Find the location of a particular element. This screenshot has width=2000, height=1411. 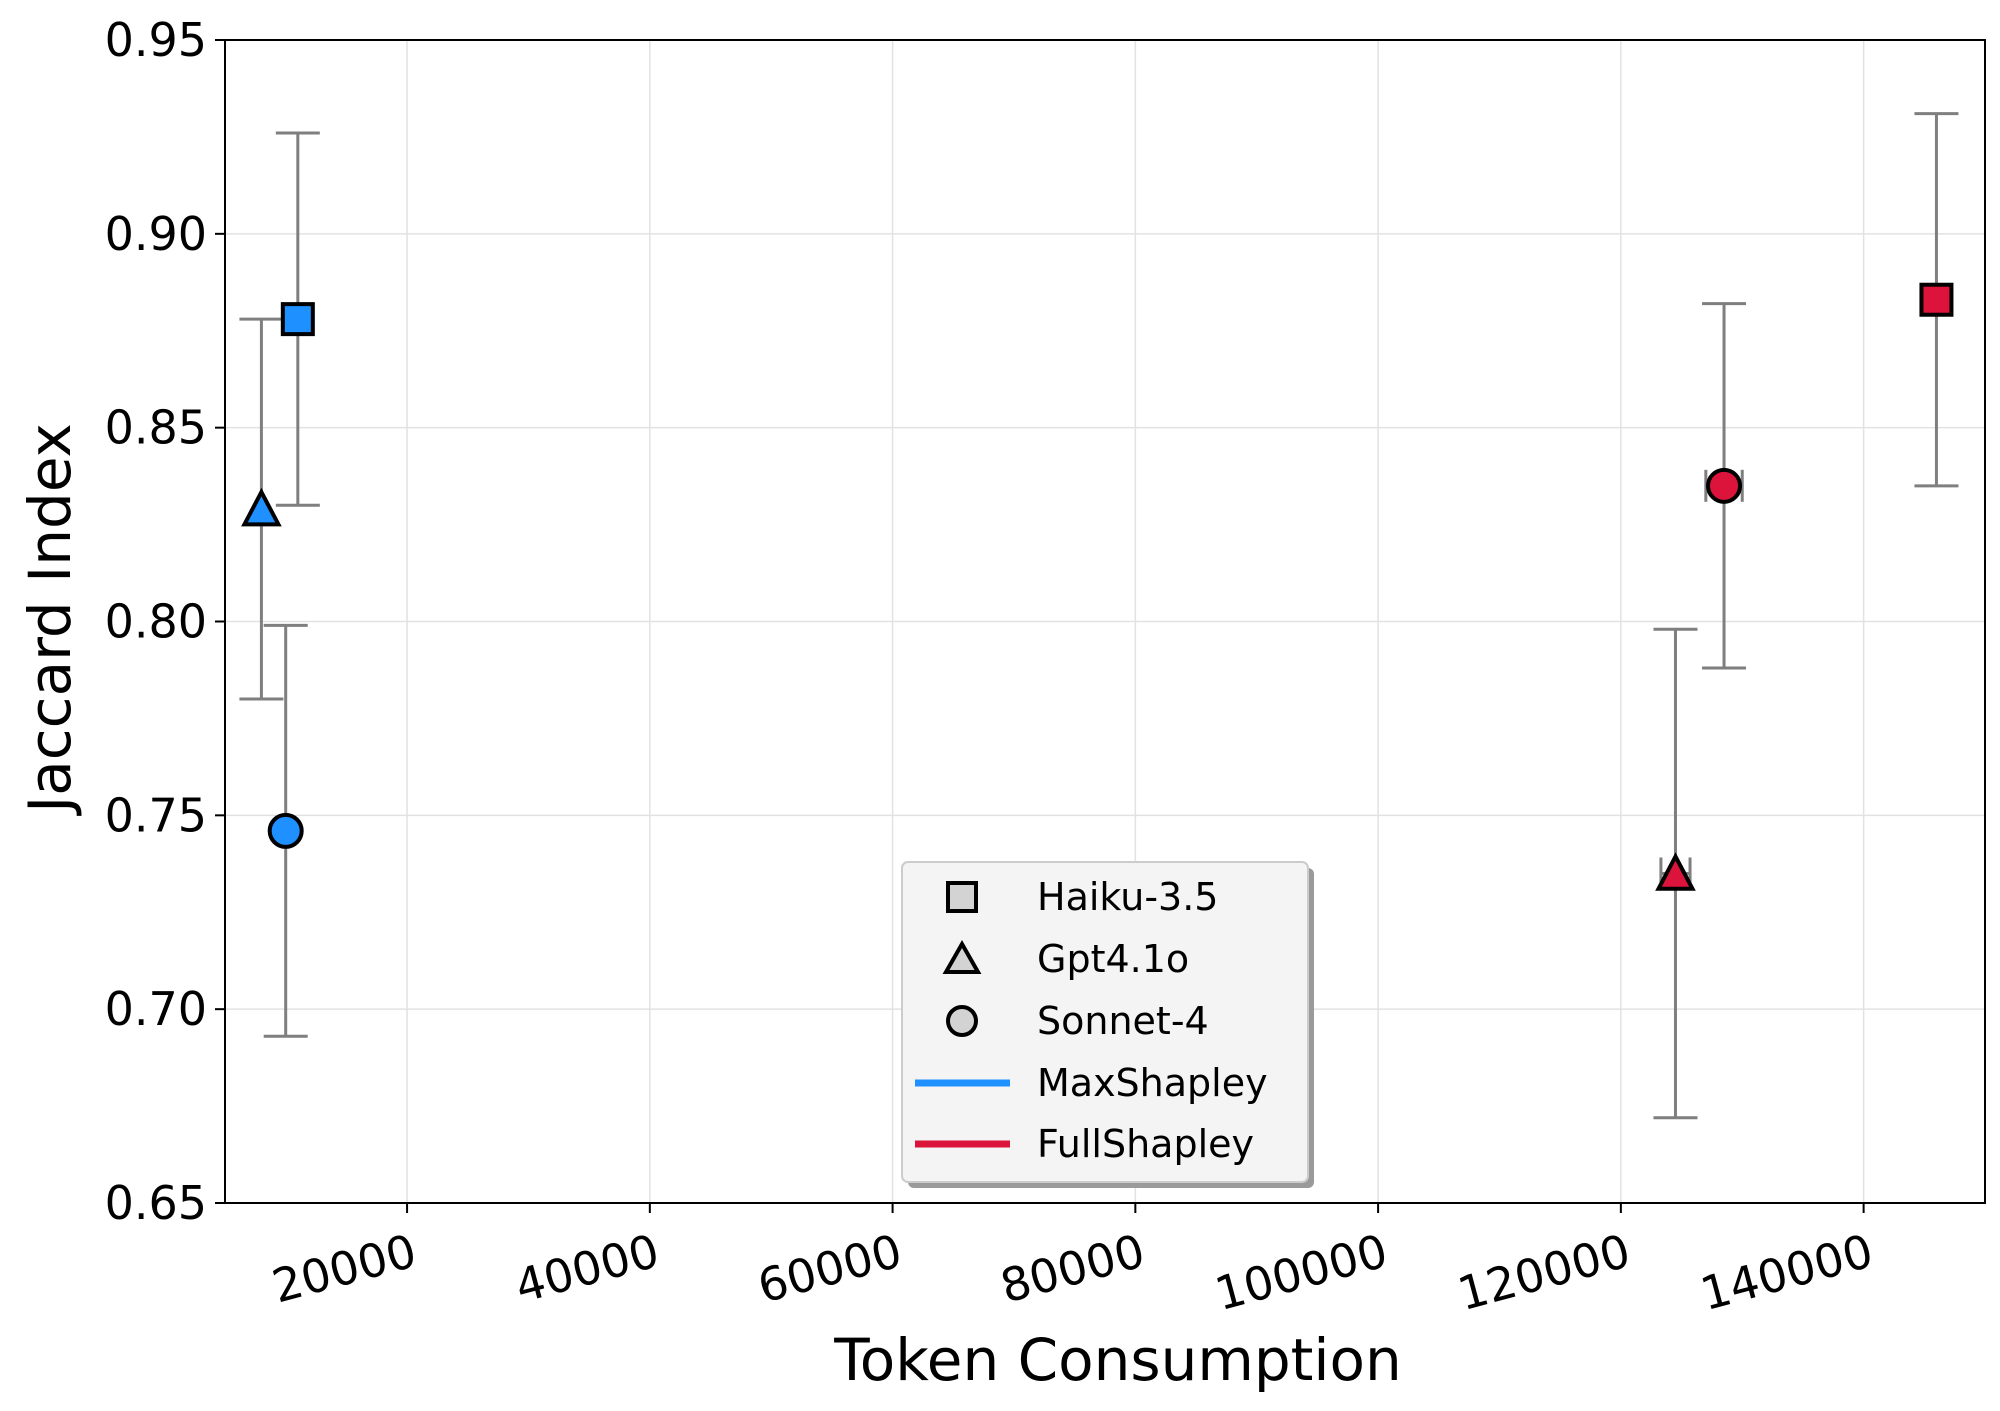

legend-square-icon is located at coordinates (962, 897).